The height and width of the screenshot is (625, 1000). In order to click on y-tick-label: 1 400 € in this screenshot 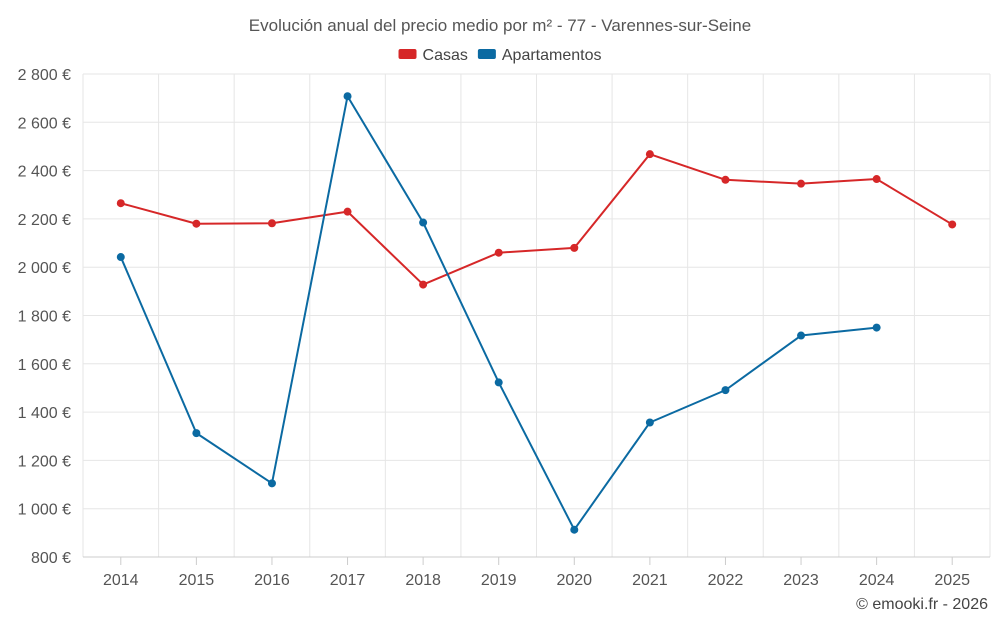, I will do `click(44, 413)`.